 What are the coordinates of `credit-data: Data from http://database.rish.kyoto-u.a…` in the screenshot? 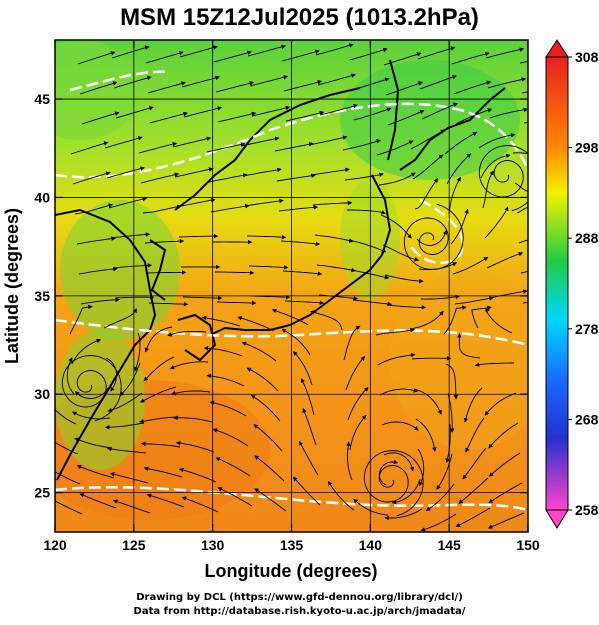 It's located at (299, 611).